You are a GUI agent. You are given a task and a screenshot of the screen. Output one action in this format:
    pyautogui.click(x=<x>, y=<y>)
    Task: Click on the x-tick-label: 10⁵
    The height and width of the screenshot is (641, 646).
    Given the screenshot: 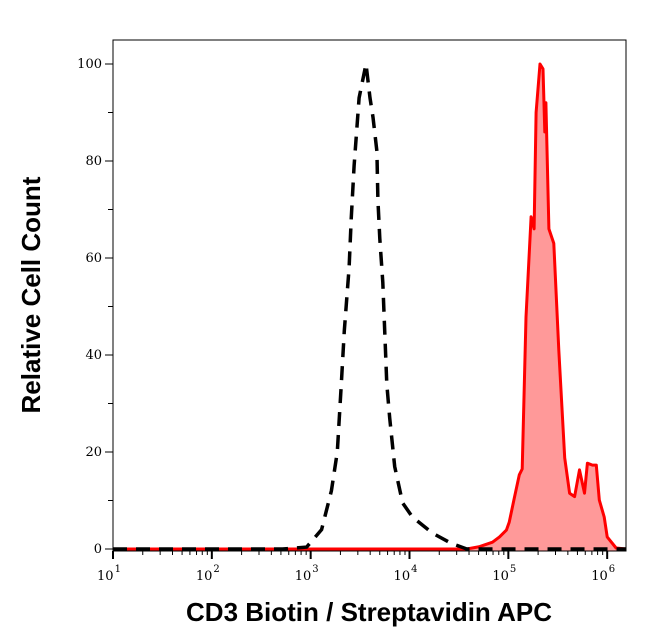 What is the action you would take?
    pyautogui.click(x=504, y=574)
    